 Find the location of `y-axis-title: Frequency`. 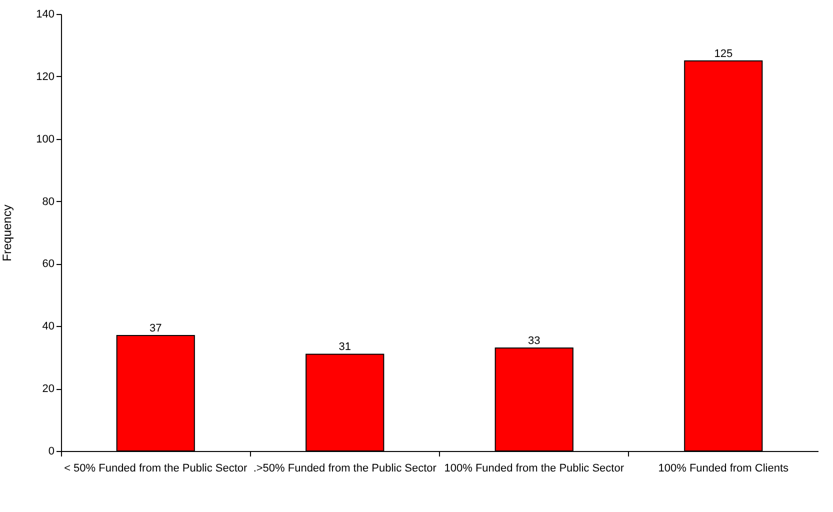

y-axis-title: Frequency is located at coordinates (7, 233).